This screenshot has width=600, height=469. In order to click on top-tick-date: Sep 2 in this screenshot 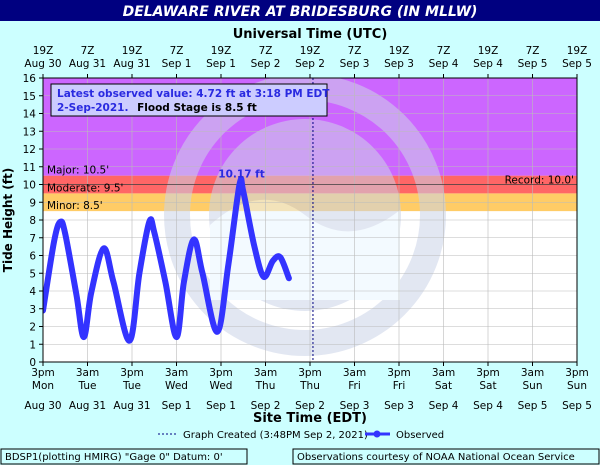, I will do `click(266, 64)`.